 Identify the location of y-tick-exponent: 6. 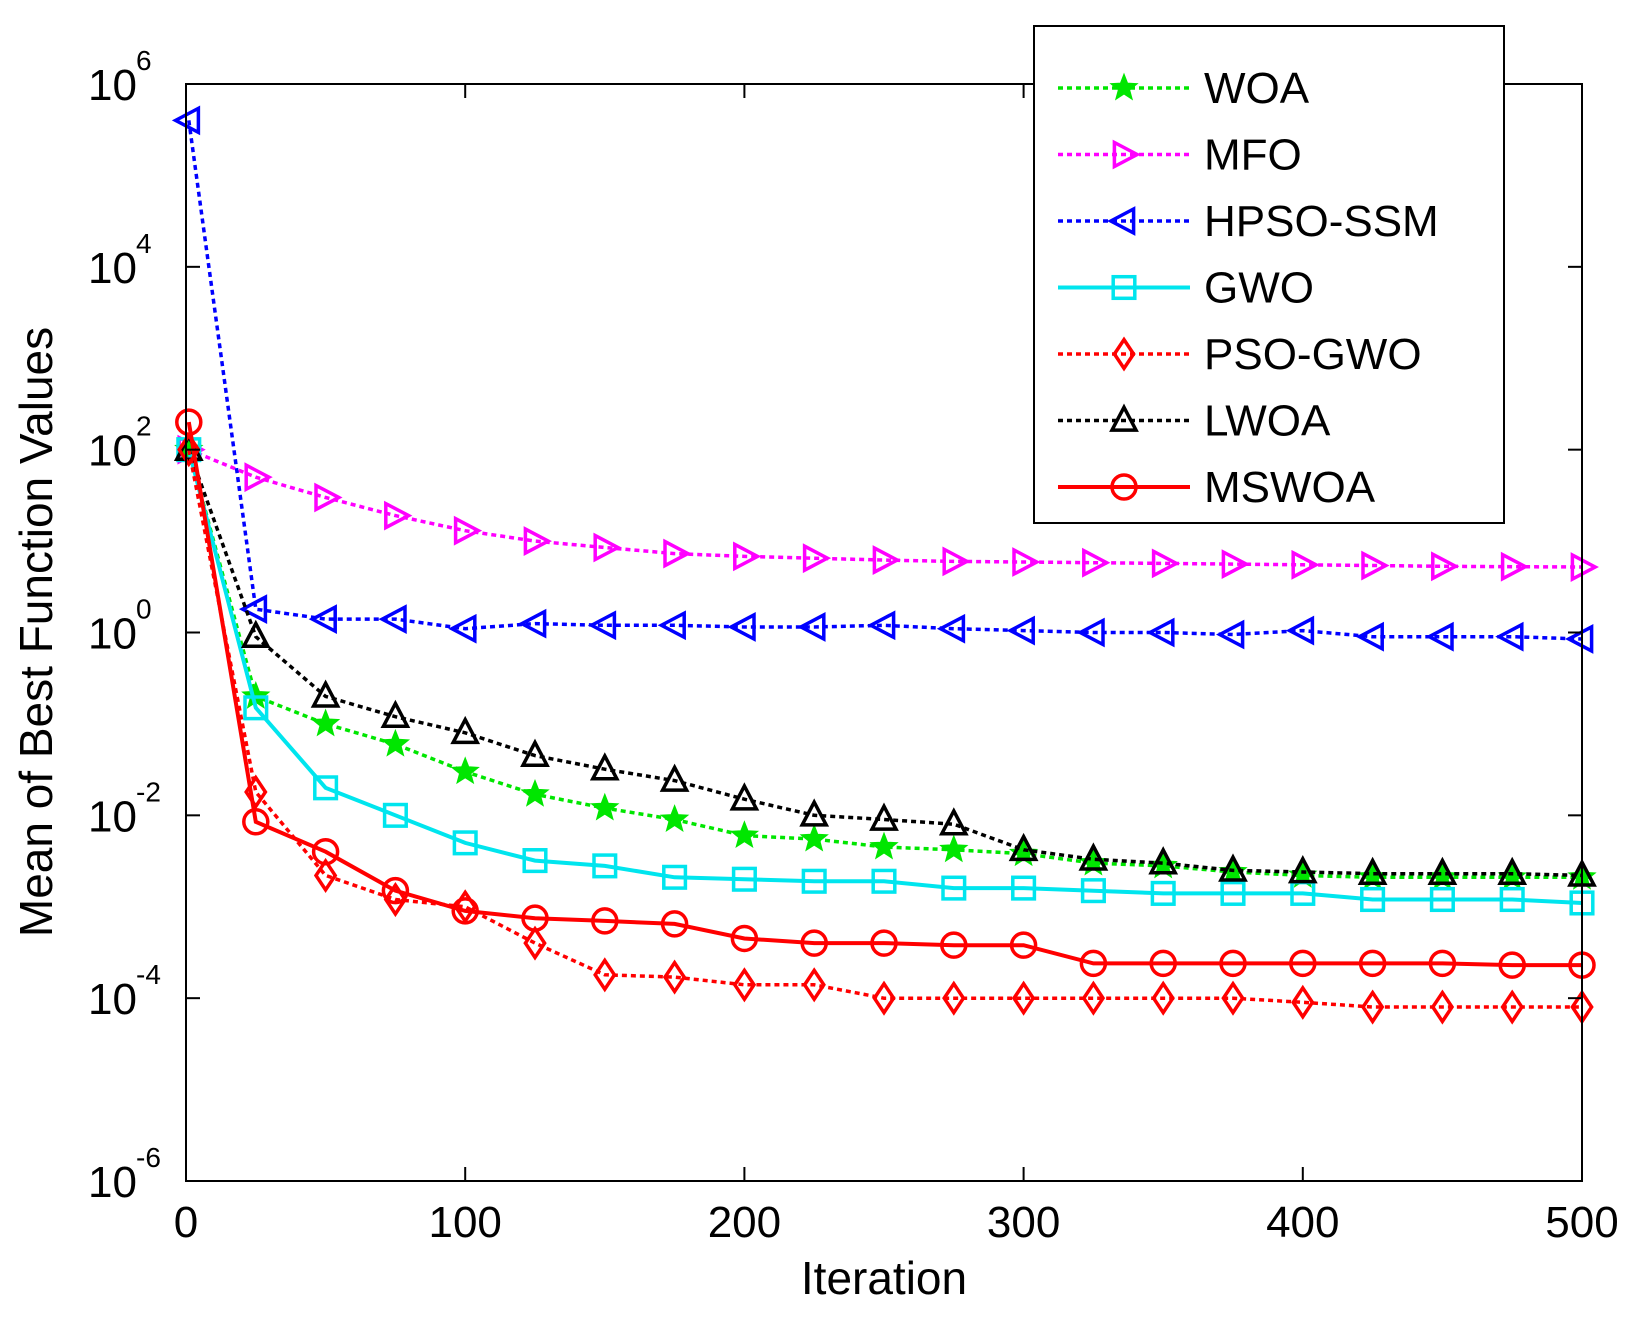
(144, 60).